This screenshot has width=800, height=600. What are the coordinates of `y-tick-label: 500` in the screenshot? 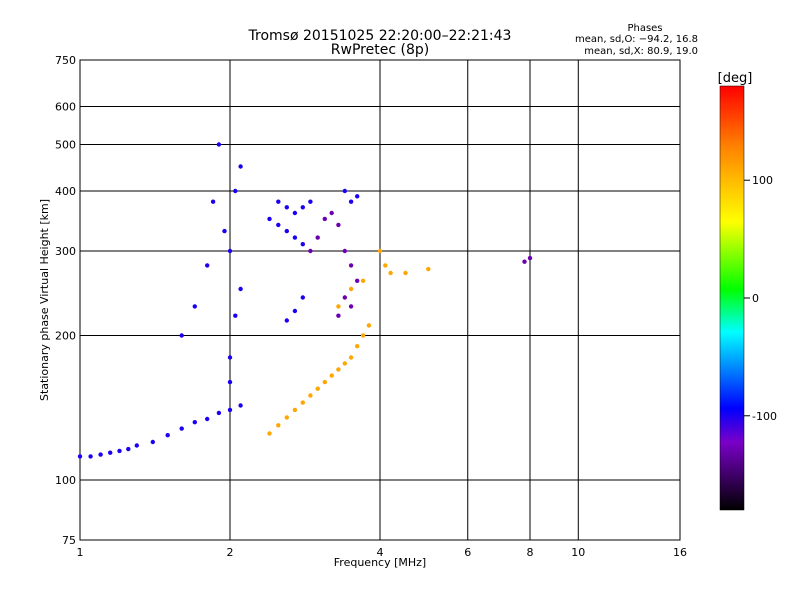 It's located at (65, 145).